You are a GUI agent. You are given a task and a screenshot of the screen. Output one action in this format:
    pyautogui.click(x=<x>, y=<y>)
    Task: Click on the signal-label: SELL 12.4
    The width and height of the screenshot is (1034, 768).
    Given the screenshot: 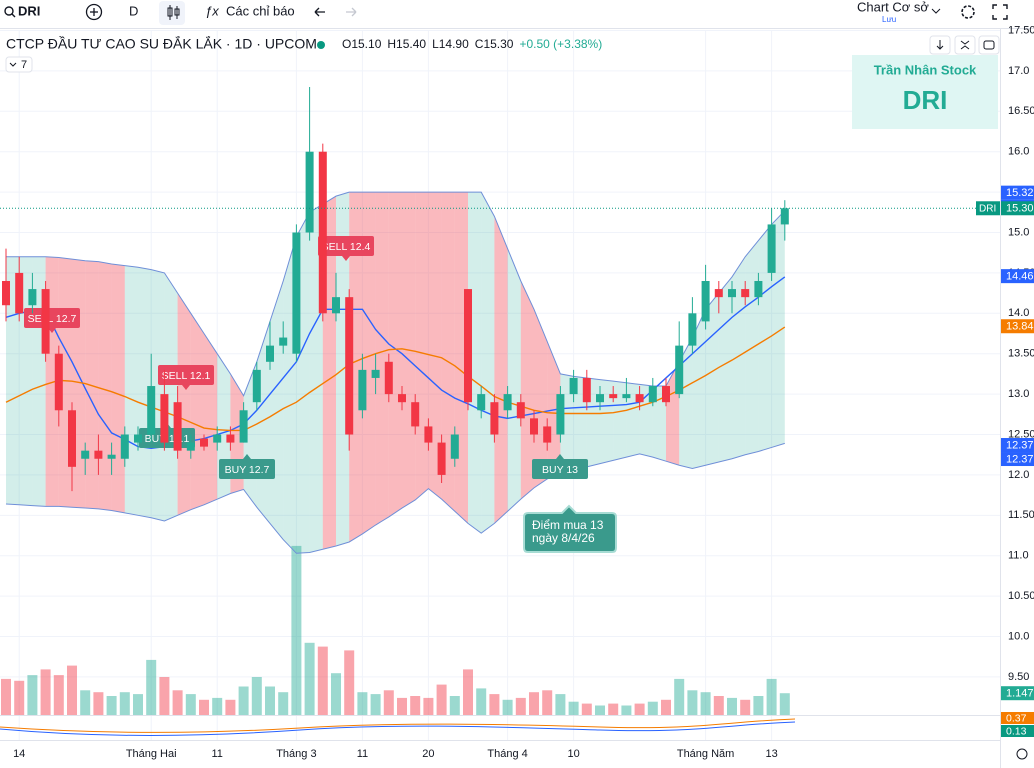 What is the action you would take?
    pyautogui.click(x=346, y=248)
    